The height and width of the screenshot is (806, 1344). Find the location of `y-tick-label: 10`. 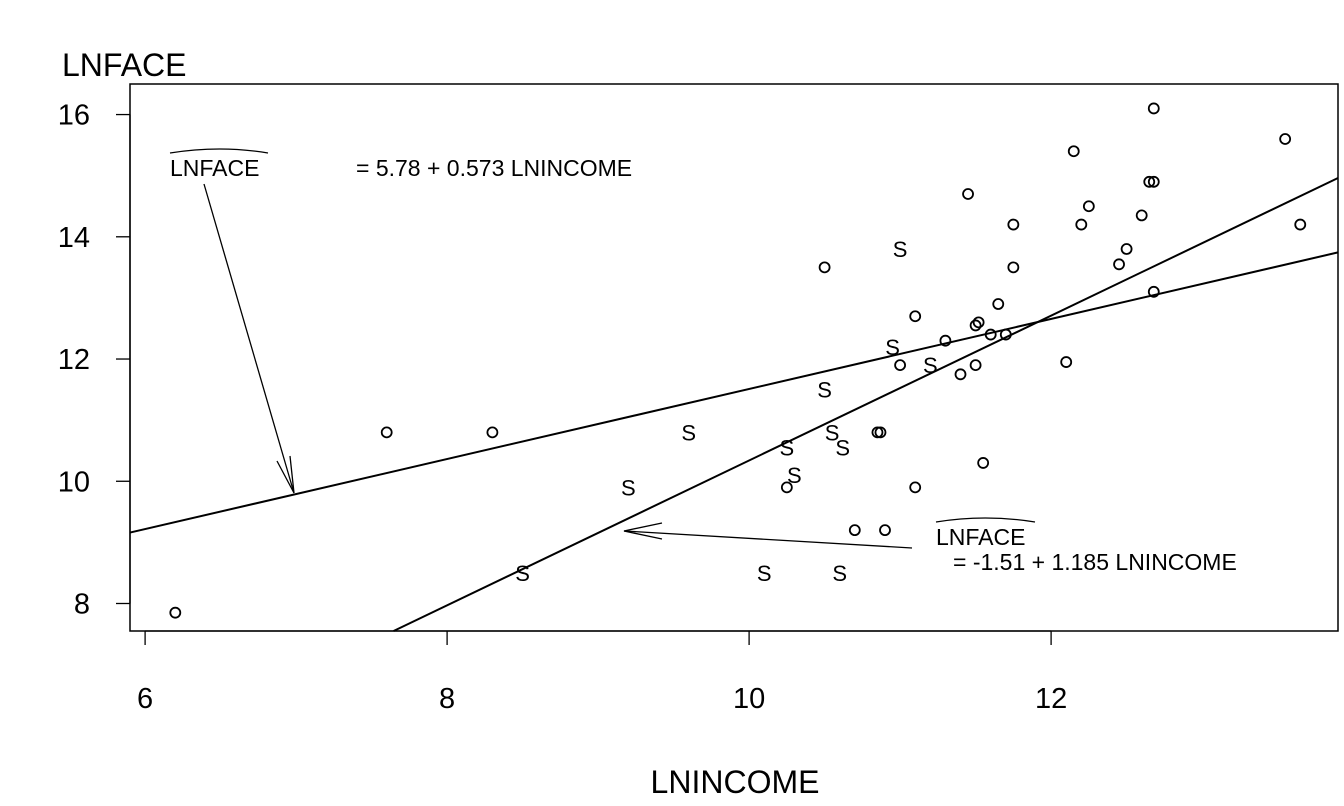

y-tick-label: 10 is located at coordinates (74, 482).